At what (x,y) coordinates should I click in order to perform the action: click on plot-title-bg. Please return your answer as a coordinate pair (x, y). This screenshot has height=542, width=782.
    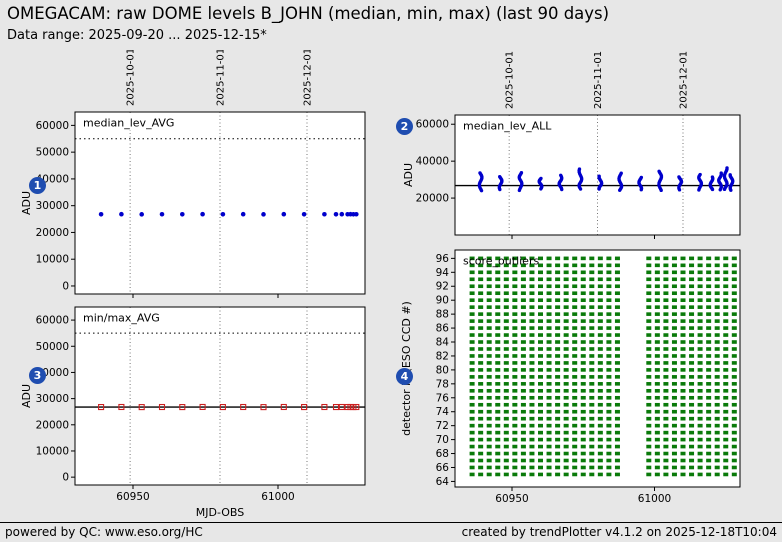
    Looking at the image, I should click on (119, 317).